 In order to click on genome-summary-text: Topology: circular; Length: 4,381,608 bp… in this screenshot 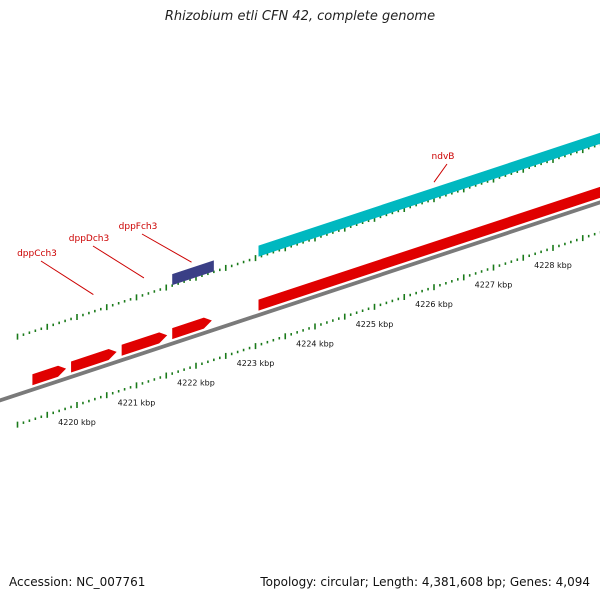, I will do `click(425, 582)`.